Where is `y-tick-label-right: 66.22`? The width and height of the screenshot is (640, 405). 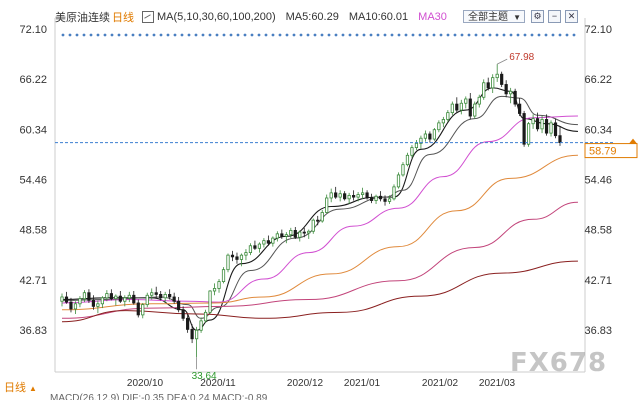
y-tick-label-right: 66.22 is located at coordinates (598, 80).